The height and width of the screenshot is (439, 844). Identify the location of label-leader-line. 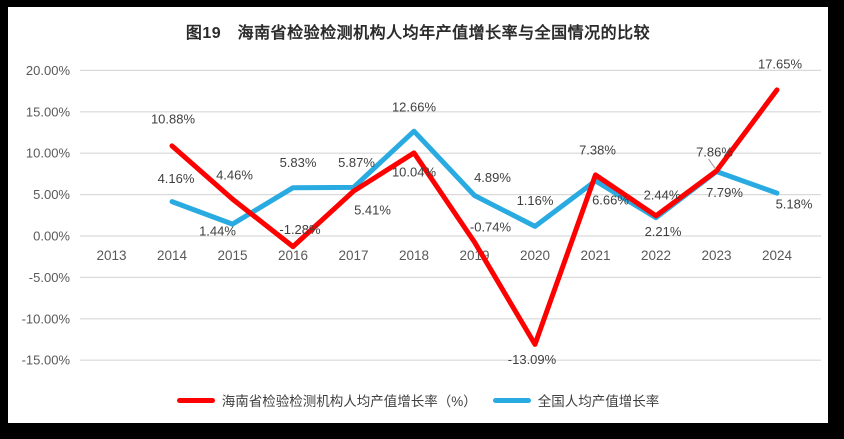
(712, 164).